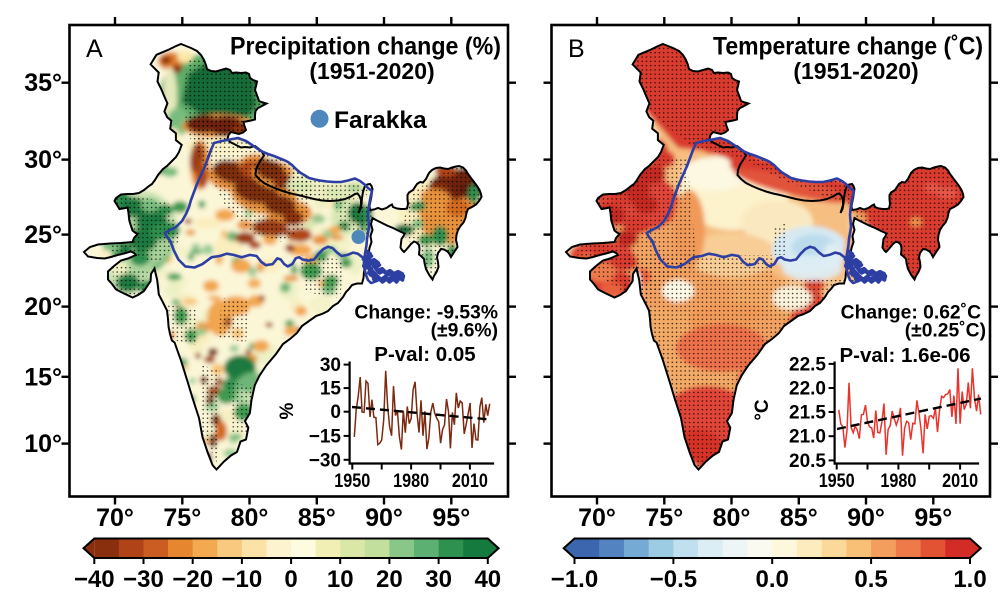 This screenshot has width=1000, height=610. I want to click on svg-text: Precipitation change (%), so click(365, 47).